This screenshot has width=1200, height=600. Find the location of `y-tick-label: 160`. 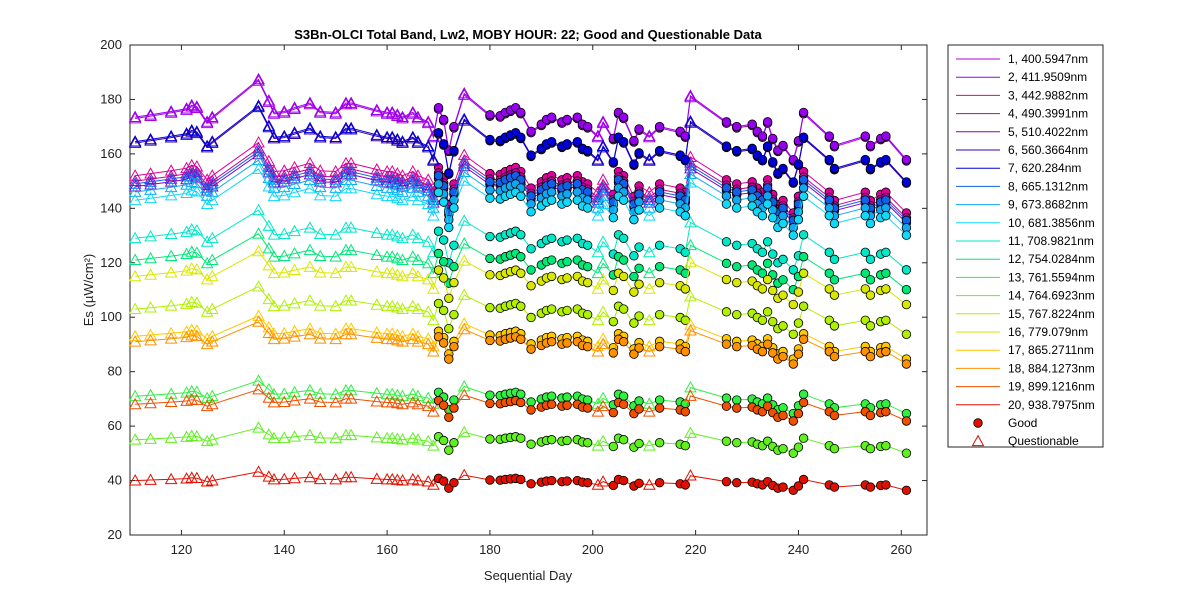

y-tick-label: 160 is located at coordinates (111, 153).